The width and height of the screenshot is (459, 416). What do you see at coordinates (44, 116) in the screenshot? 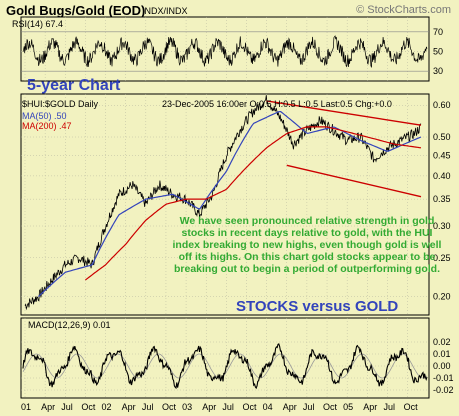
I see `ma50-legend: MA(50) .50` at bounding box center [44, 116].